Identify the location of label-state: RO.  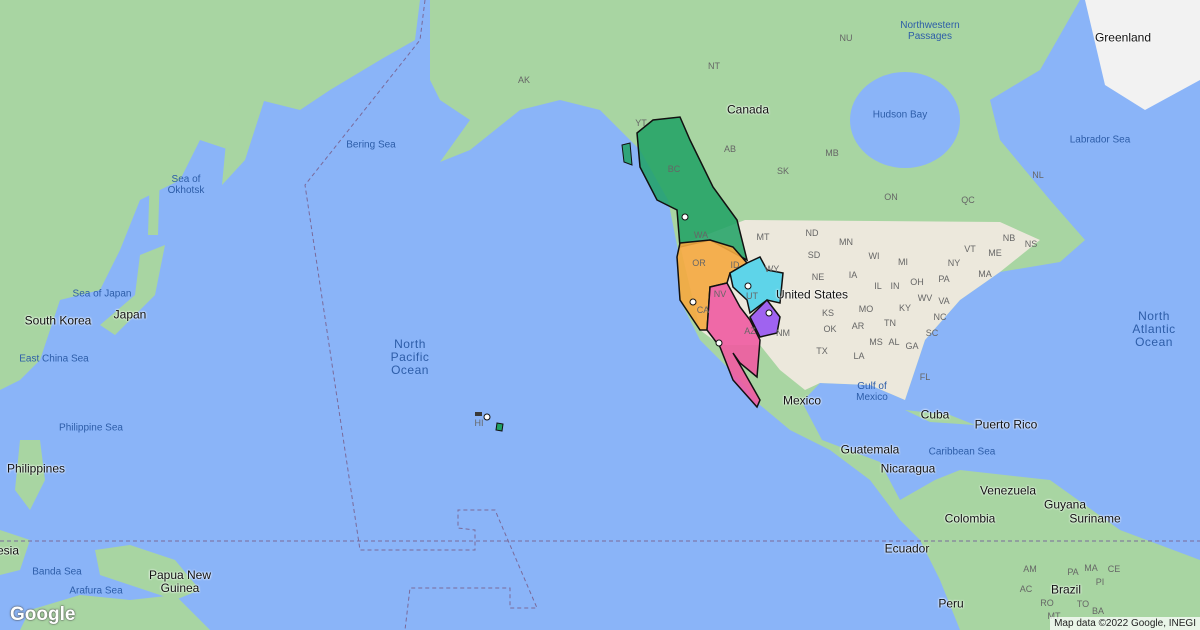
(1047, 603).